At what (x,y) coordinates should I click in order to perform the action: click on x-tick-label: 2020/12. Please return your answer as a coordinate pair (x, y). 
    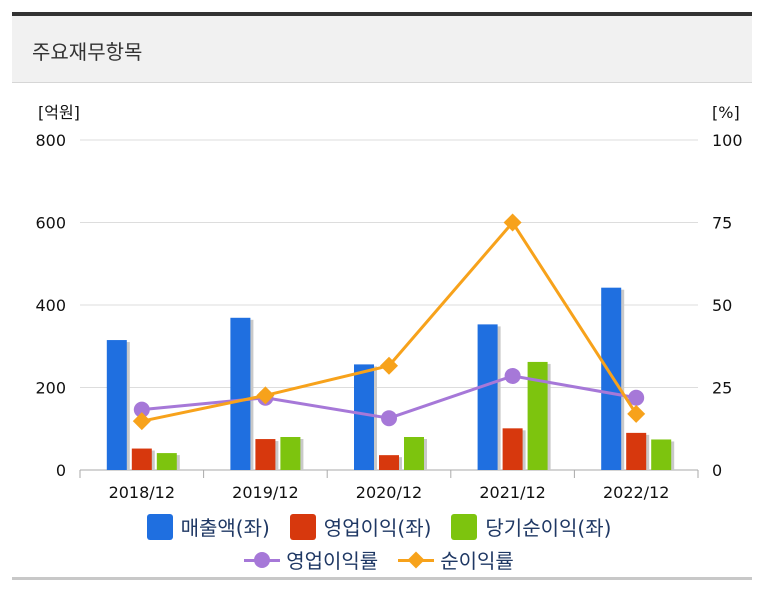
    Looking at the image, I should click on (389, 492).